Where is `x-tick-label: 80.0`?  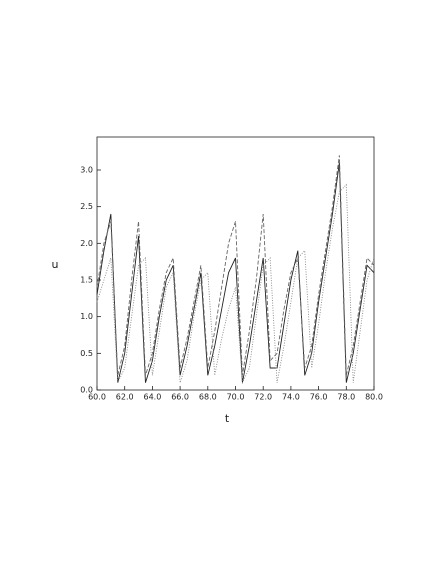 x-tick-label: 80.0 is located at coordinates (374, 397).